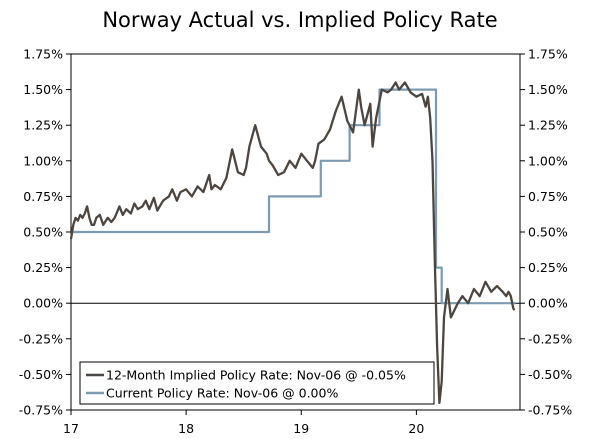  I want to click on y-tick-label-right: 1.00%, so click(548, 160).